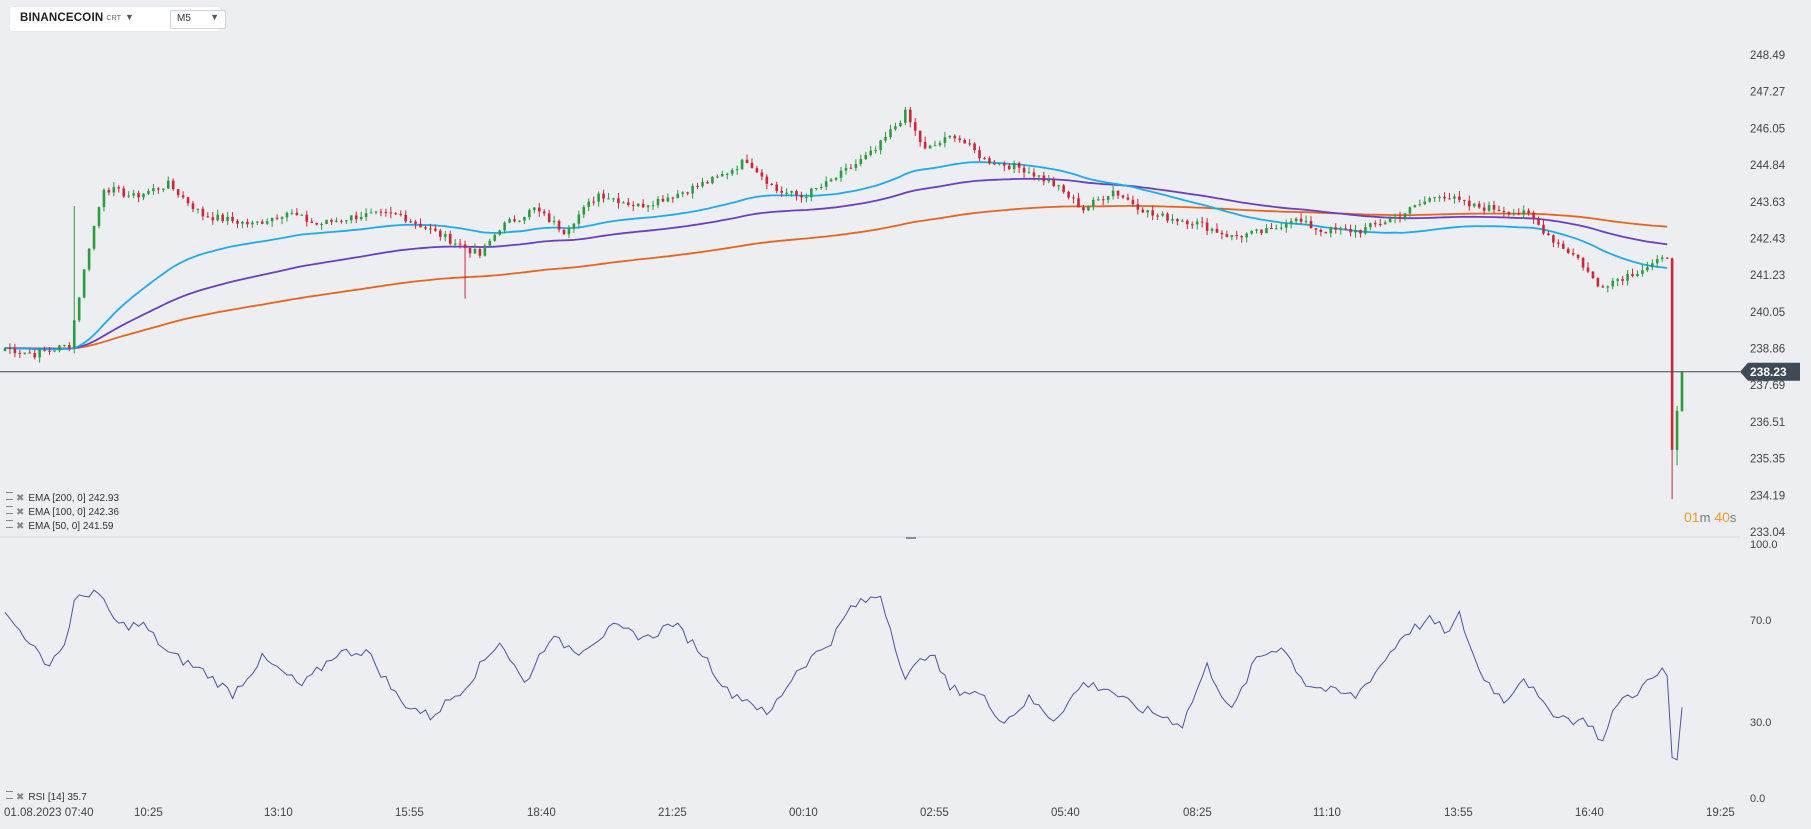 The width and height of the screenshot is (1811, 829). What do you see at coordinates (129, 17) in the screenshot?
I see `symbol-dropdown-icon: ▼` at bounding box center [129, 17].